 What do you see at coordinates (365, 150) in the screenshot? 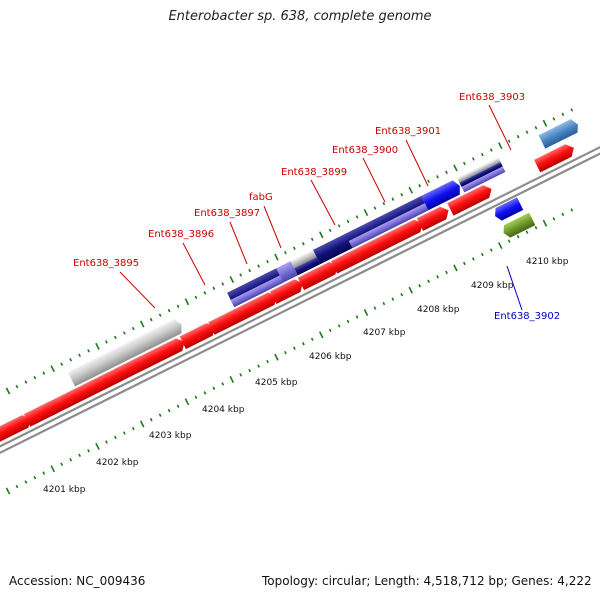
I see `gene-label-ent638-3900: Ent638_3900` at bounding box center [365, 150].